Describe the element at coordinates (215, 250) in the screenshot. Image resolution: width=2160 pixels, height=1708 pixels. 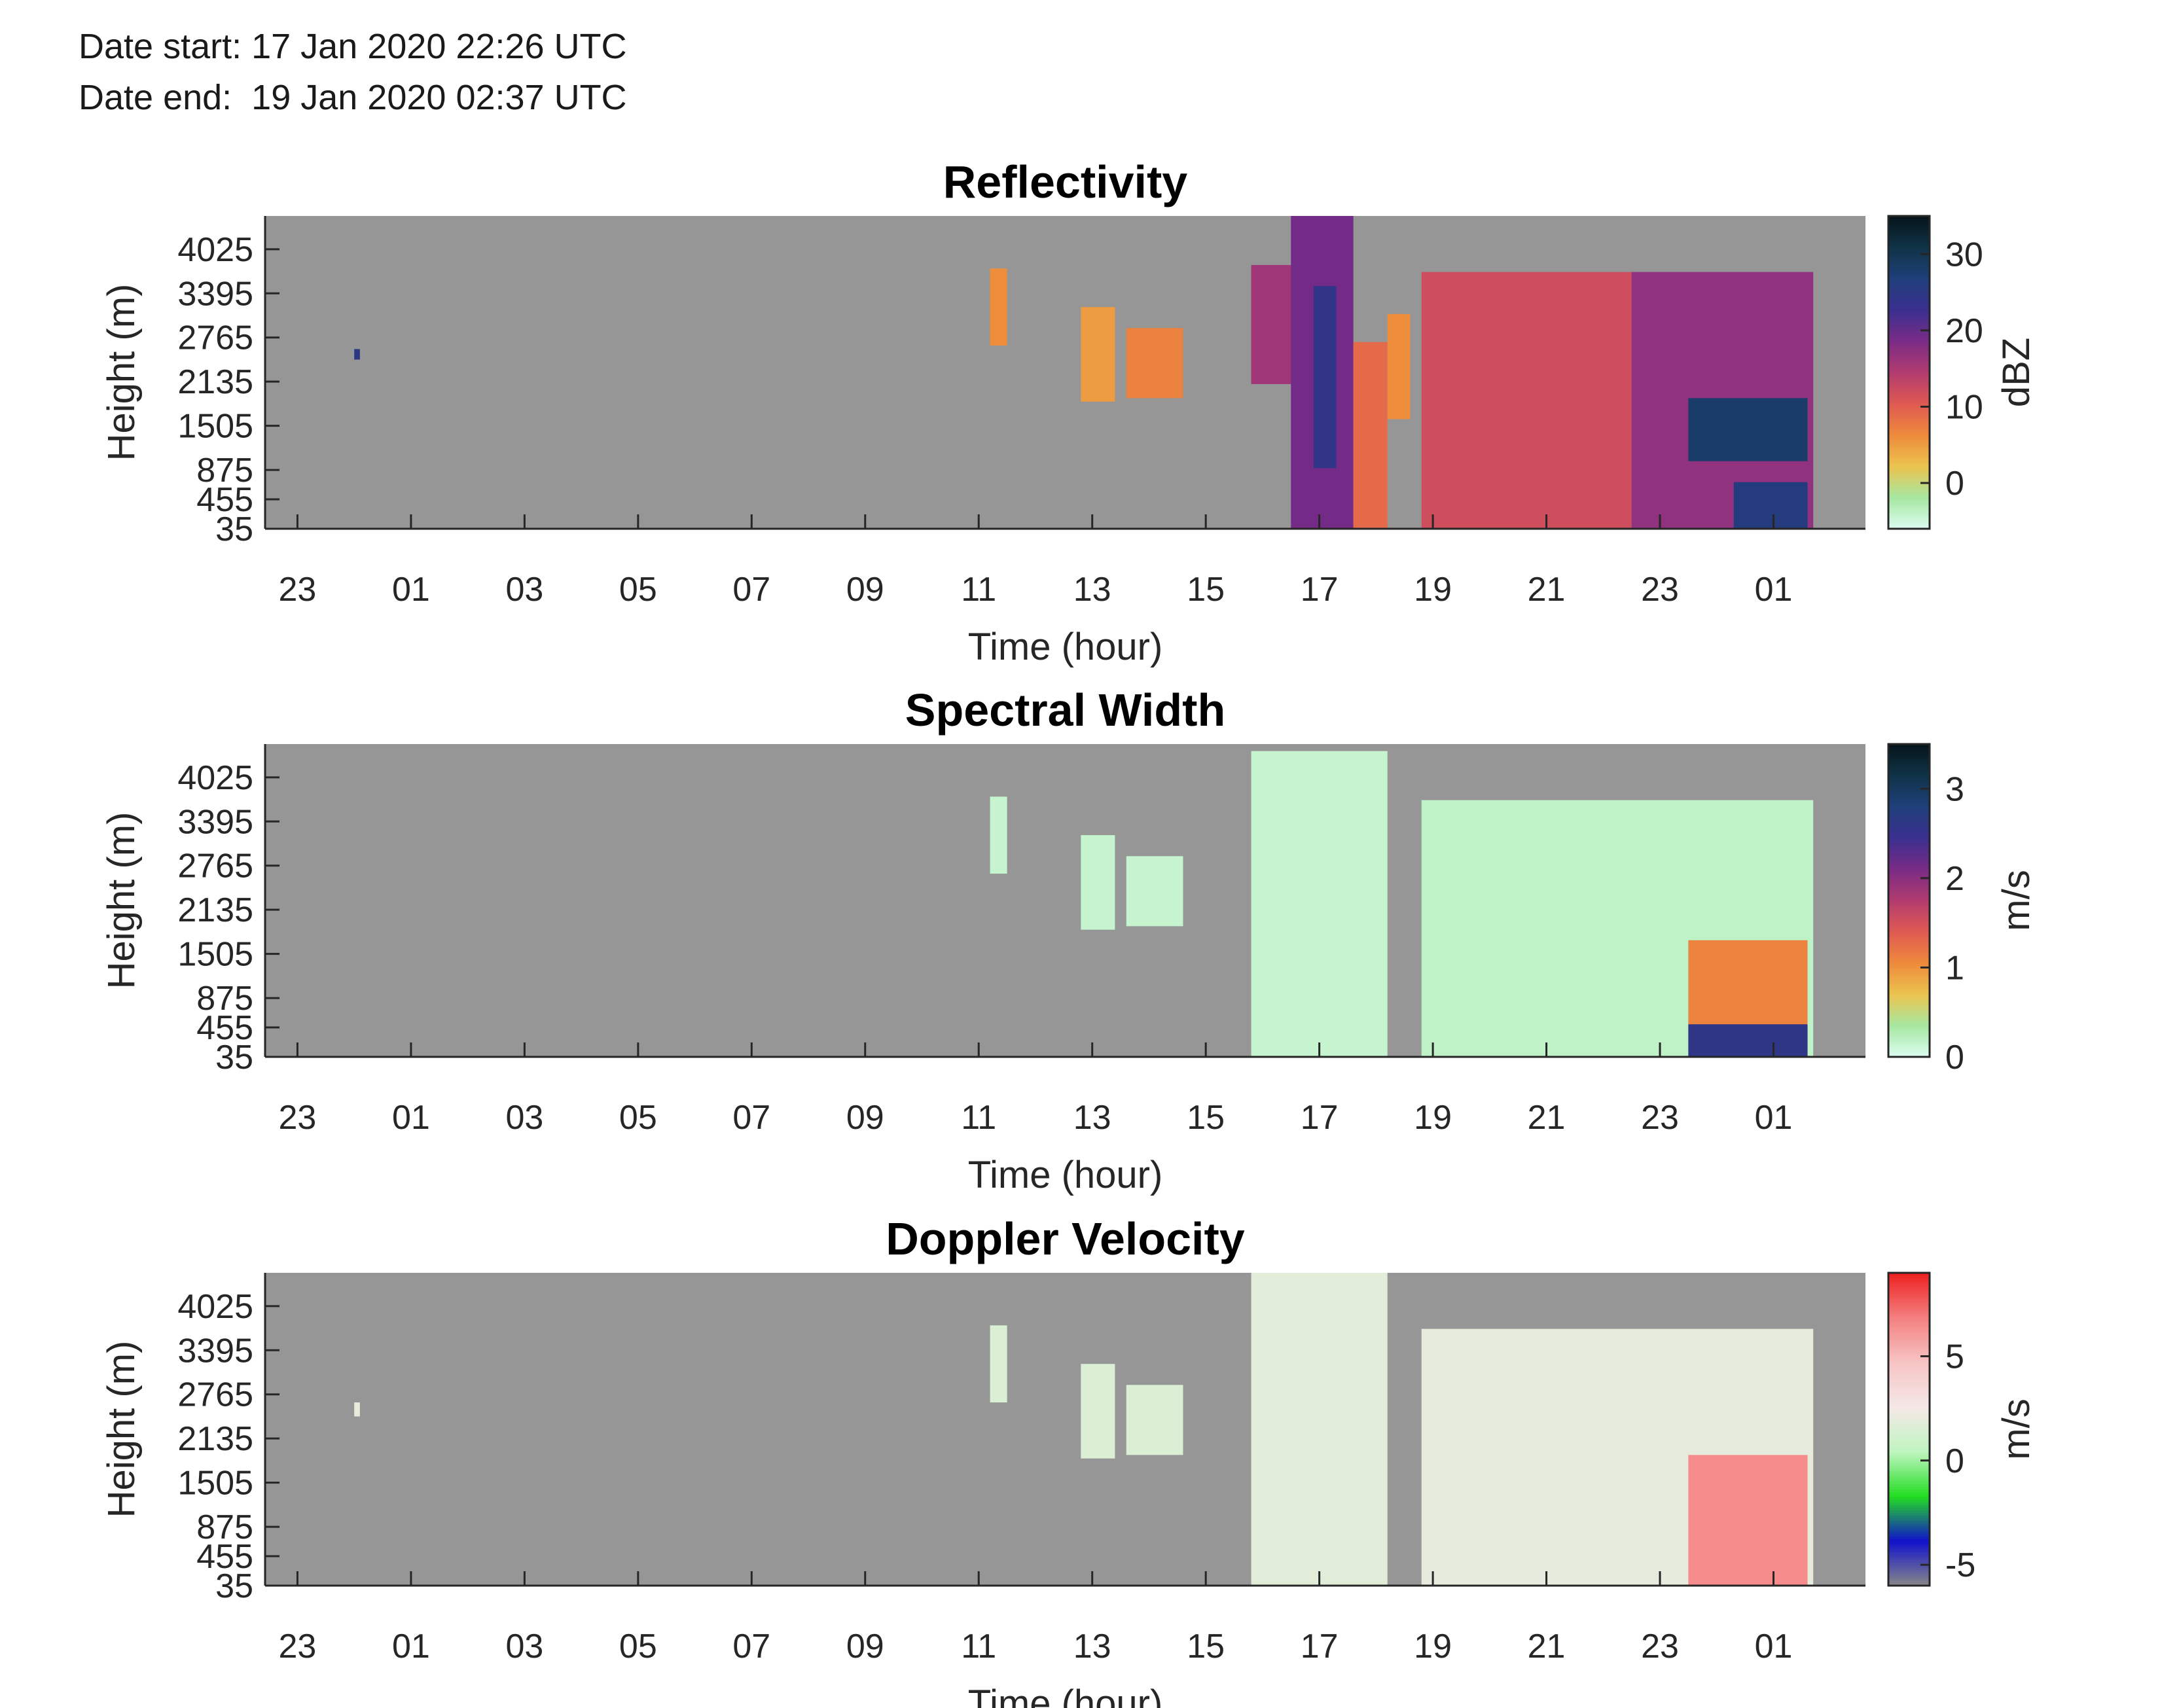
I see `y-tick-label: 4025` at that location.